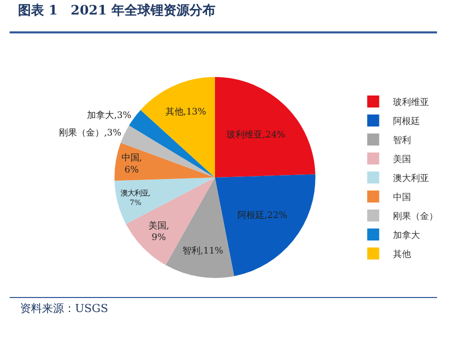 The image size is (453, 347). I want to click on category-label: 其他,13%, so click(185, 113).